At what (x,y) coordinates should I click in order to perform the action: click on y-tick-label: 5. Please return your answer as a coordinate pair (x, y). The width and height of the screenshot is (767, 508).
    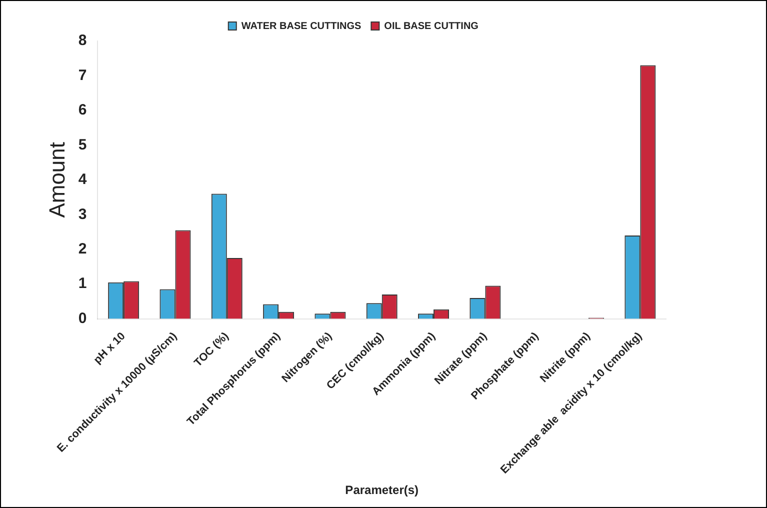
    Looking at the image, I should click on (82, 145).